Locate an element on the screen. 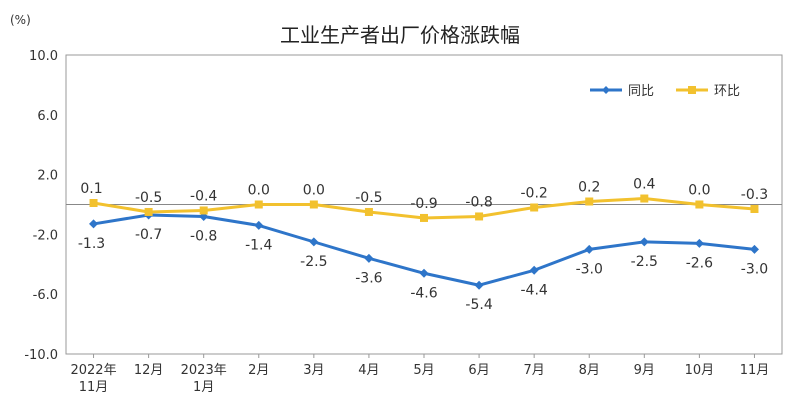 The width and height of the screenshot is (800, 416). legend-label: 环比 is located at coordinates (727, 91).